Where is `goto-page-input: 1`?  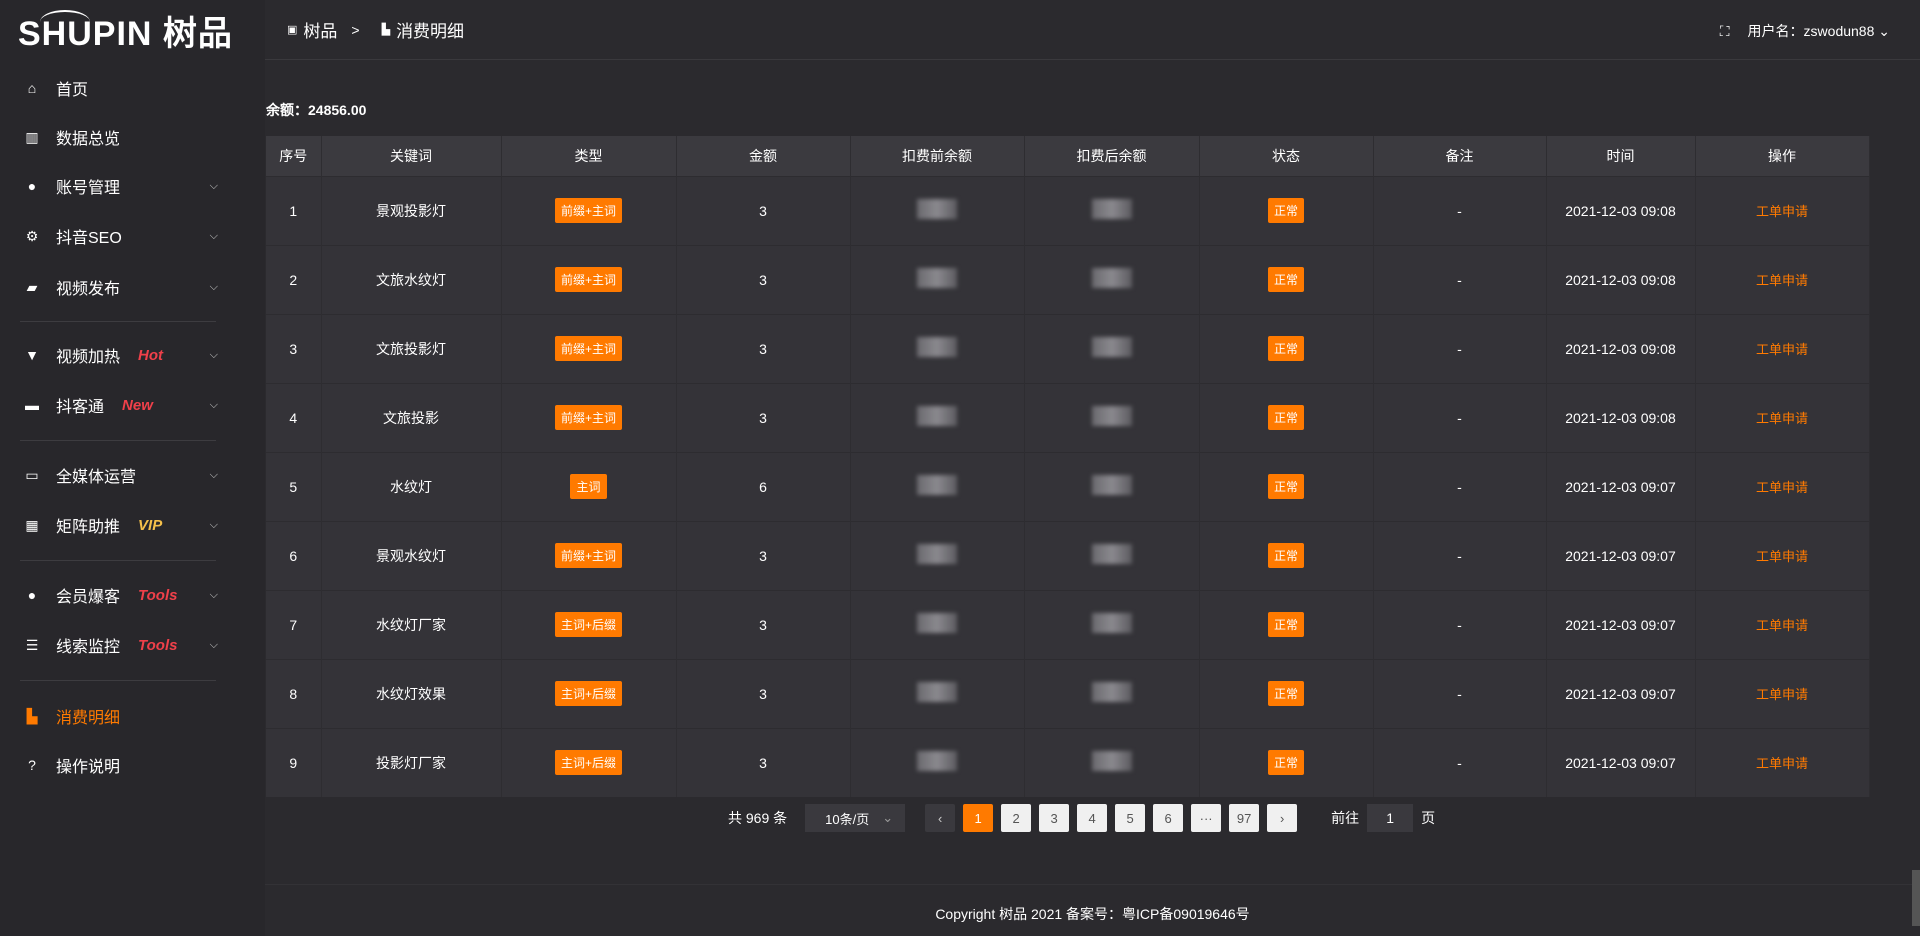
goto-page-input: 1 is located at coordinates (1390, 818).